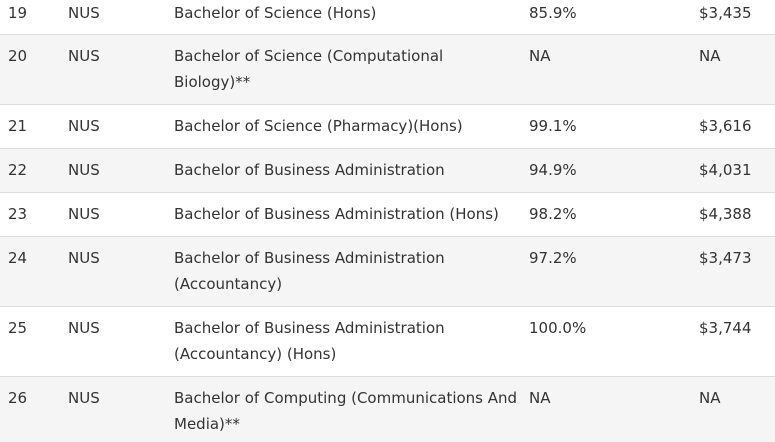 This screenshot has height=442, width=775. What do you see at coordinates (606, 214) in the screenshot?
I see `employment-rate: 98.2%` at bounding box center [606, 214].